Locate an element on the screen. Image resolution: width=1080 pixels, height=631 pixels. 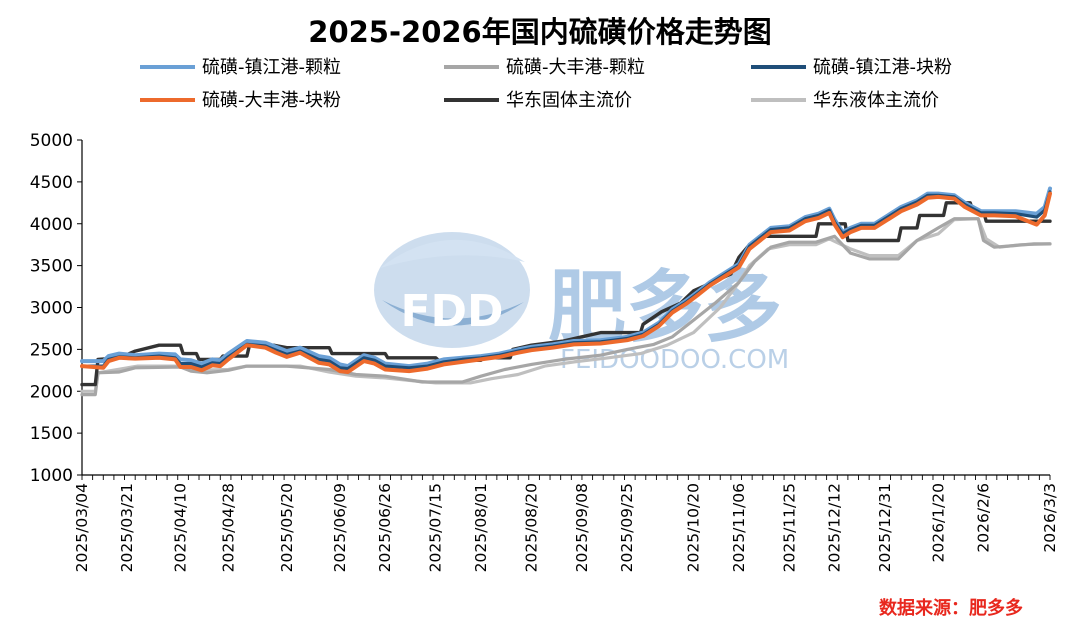
x-tick-label: 2026/2/6 is located at coordinates (984, 518).